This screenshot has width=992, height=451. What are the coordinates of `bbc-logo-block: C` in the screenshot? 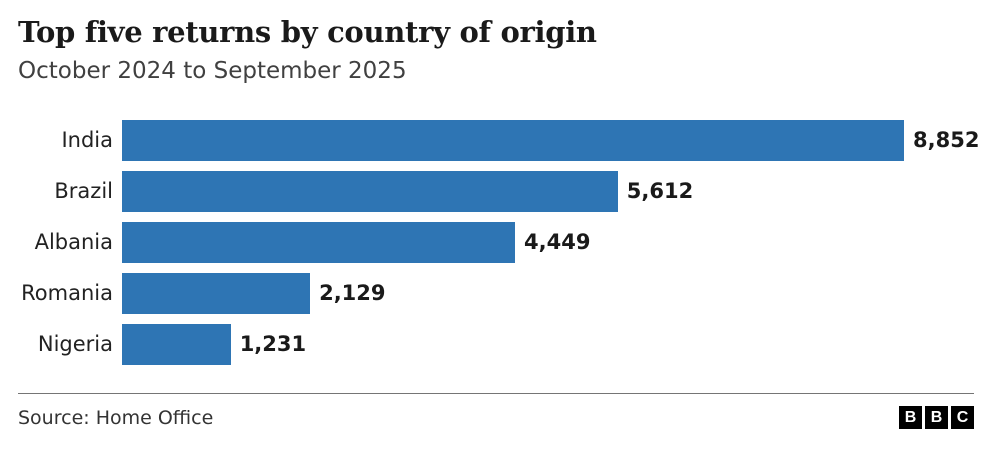 It's located at (962, 417).